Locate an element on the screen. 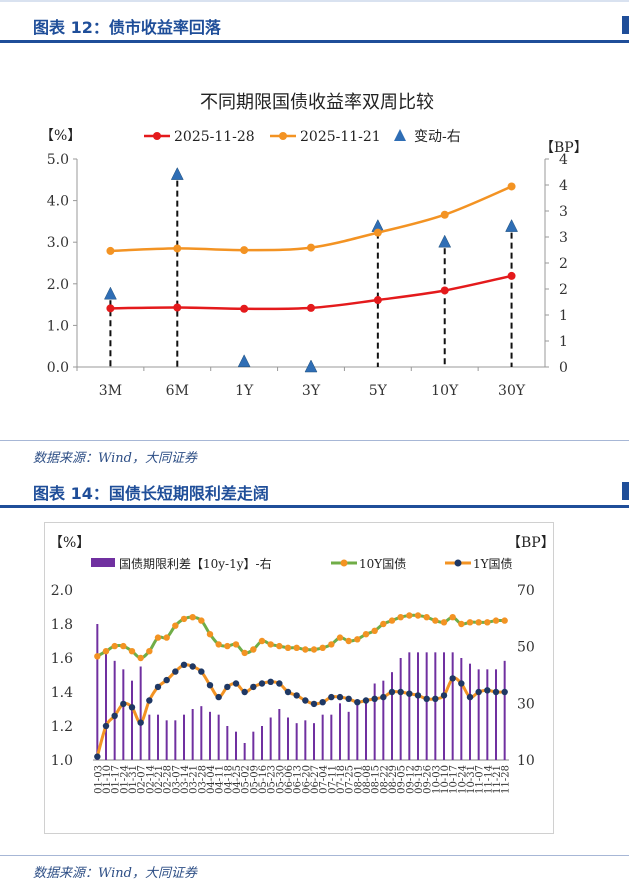 This screenshot has height=890, width=629. figure-12-edge-marker is located at coordinates (625, 25).